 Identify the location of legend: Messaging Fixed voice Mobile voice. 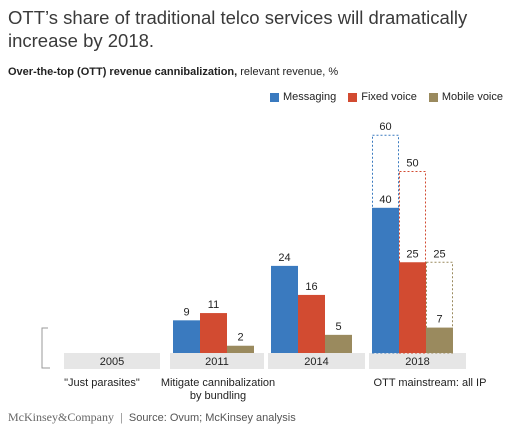
(386, 97).